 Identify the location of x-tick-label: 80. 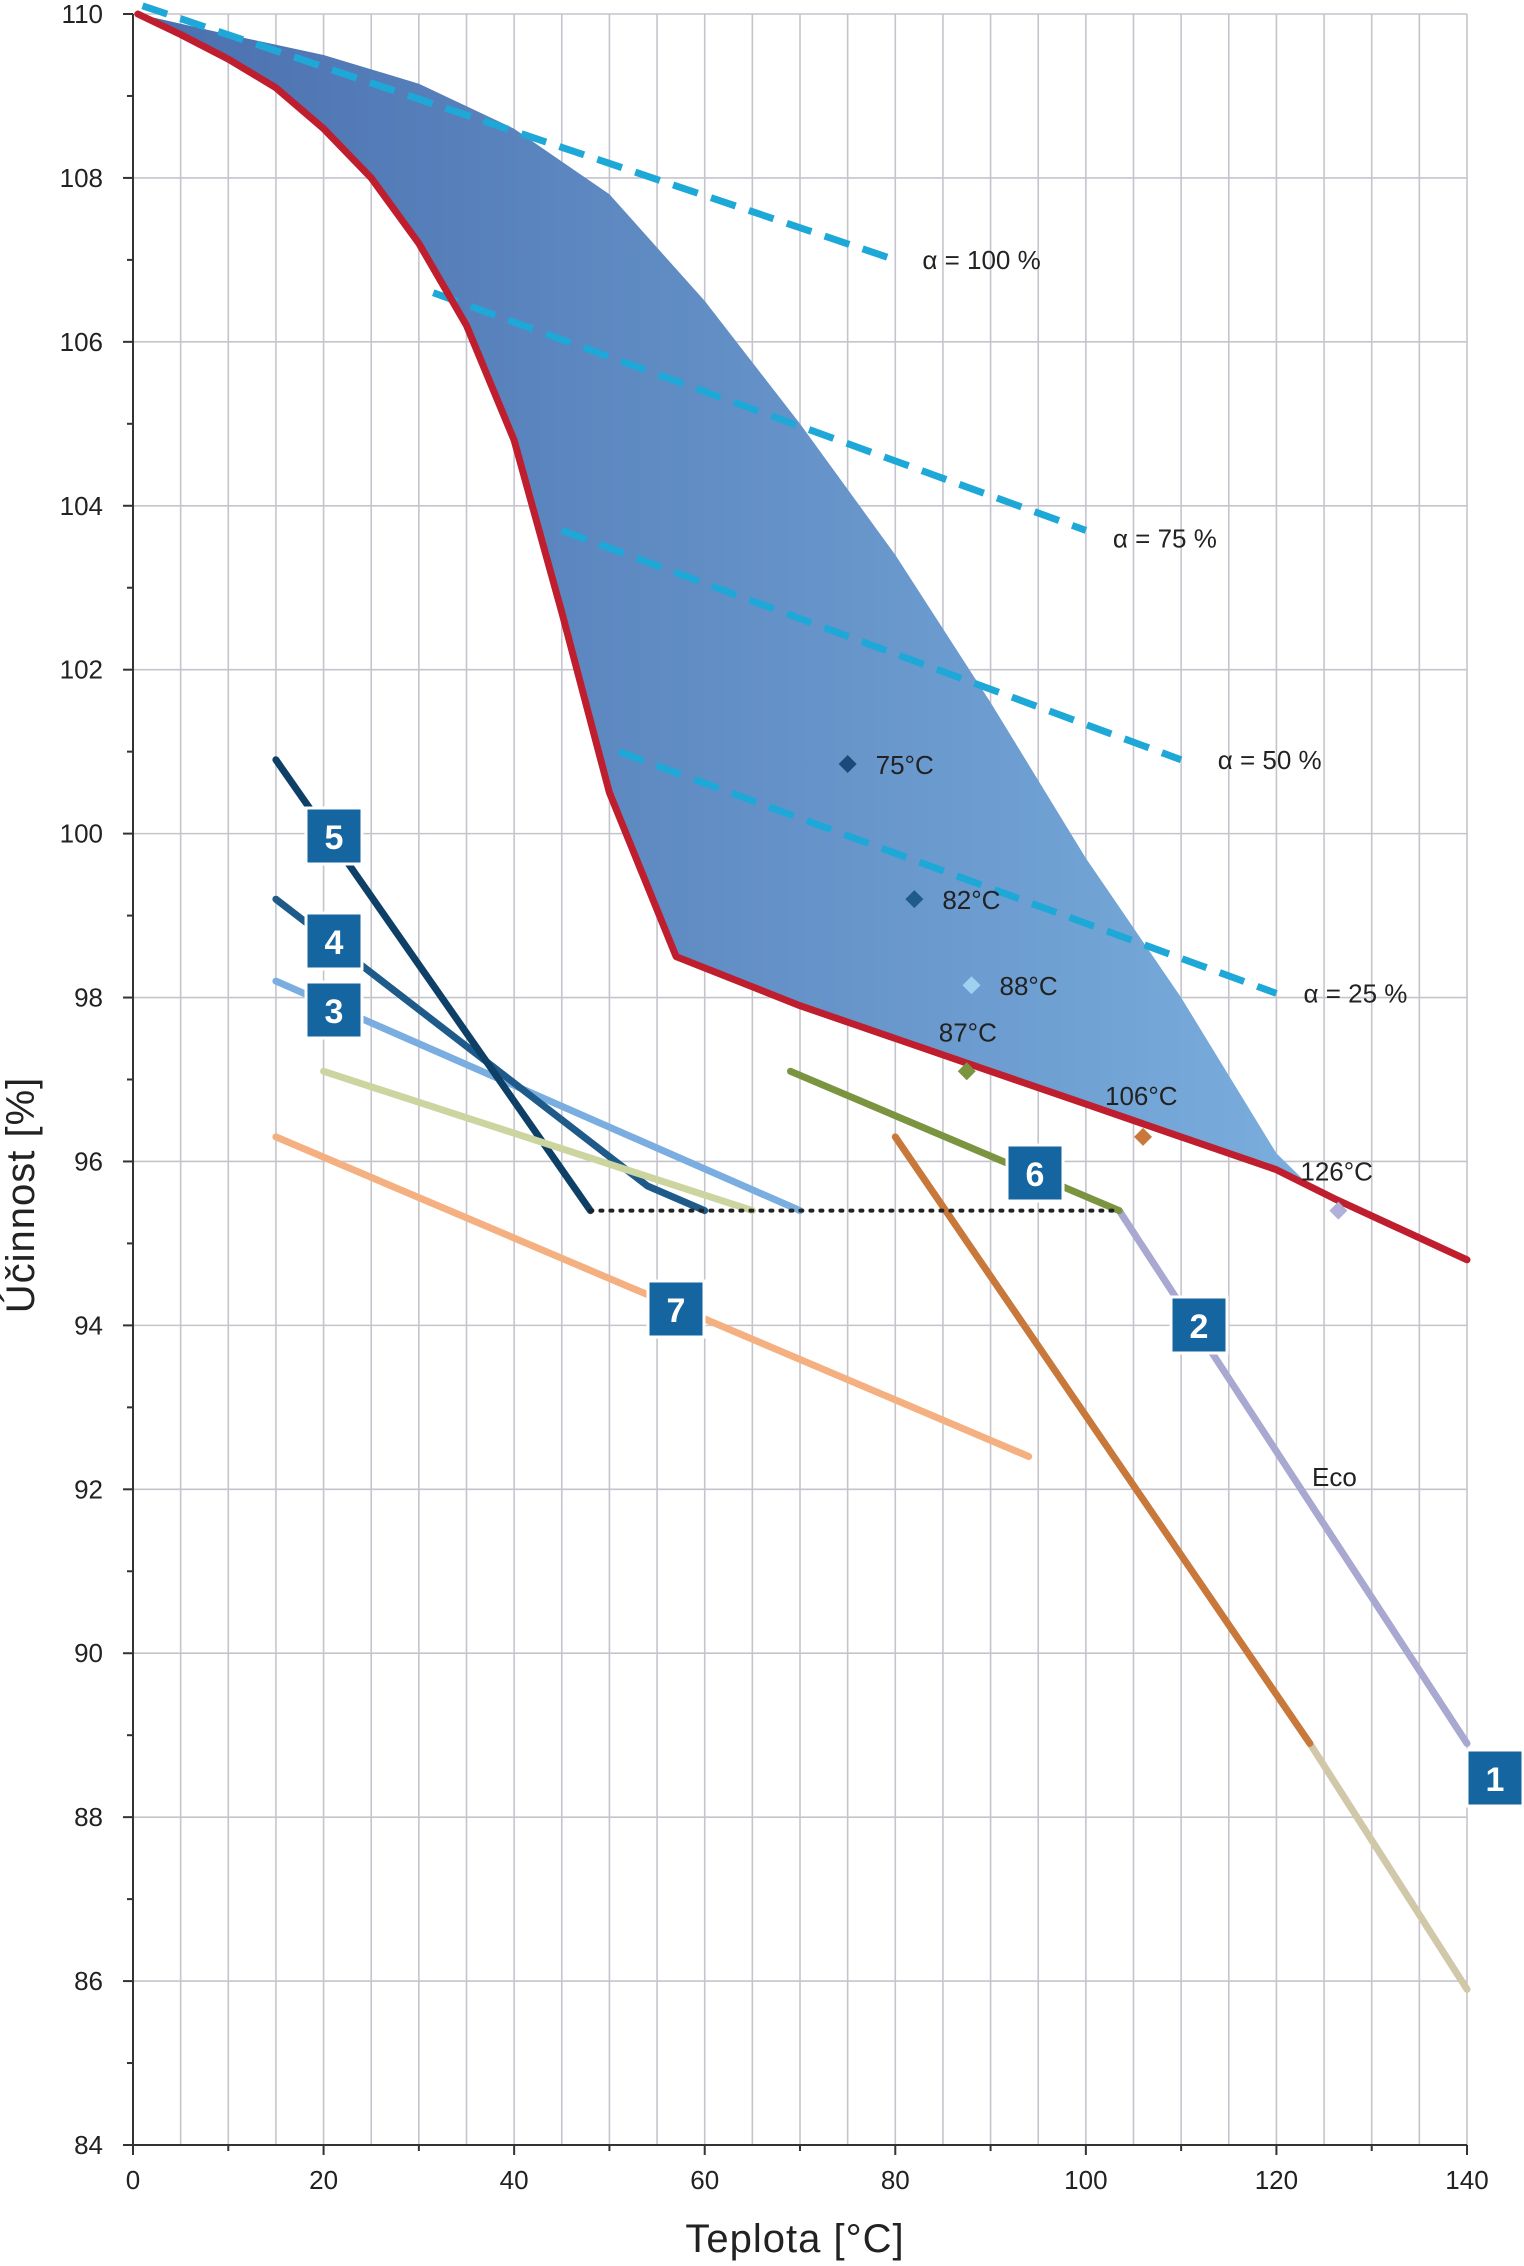
(895, 2180).